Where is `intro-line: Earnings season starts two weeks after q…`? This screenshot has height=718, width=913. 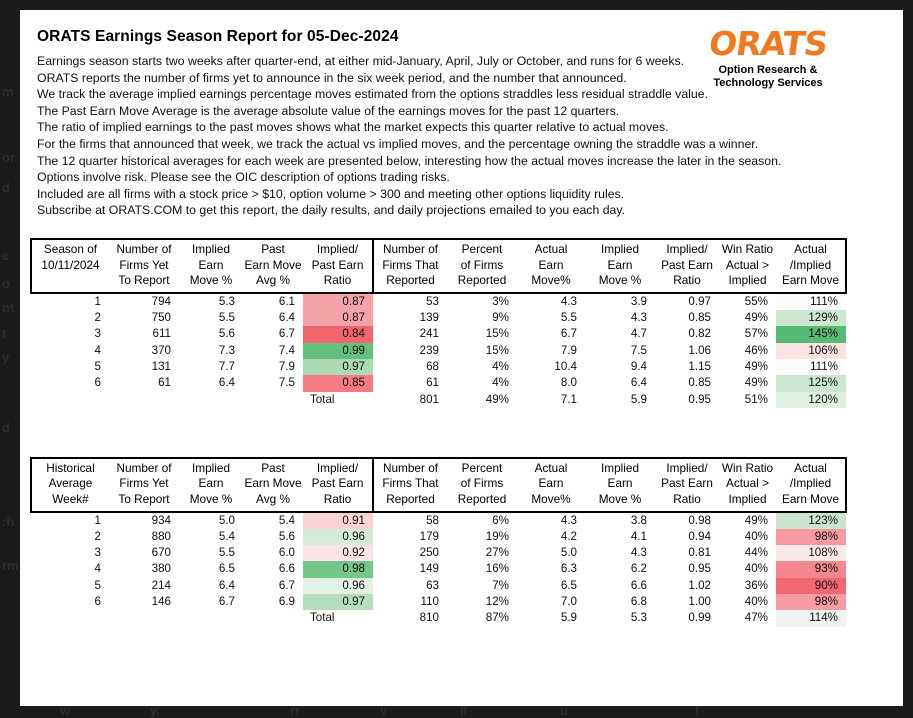
intro-line: Earnings season starts two weeks after q… is located at coordinates (361, 61).